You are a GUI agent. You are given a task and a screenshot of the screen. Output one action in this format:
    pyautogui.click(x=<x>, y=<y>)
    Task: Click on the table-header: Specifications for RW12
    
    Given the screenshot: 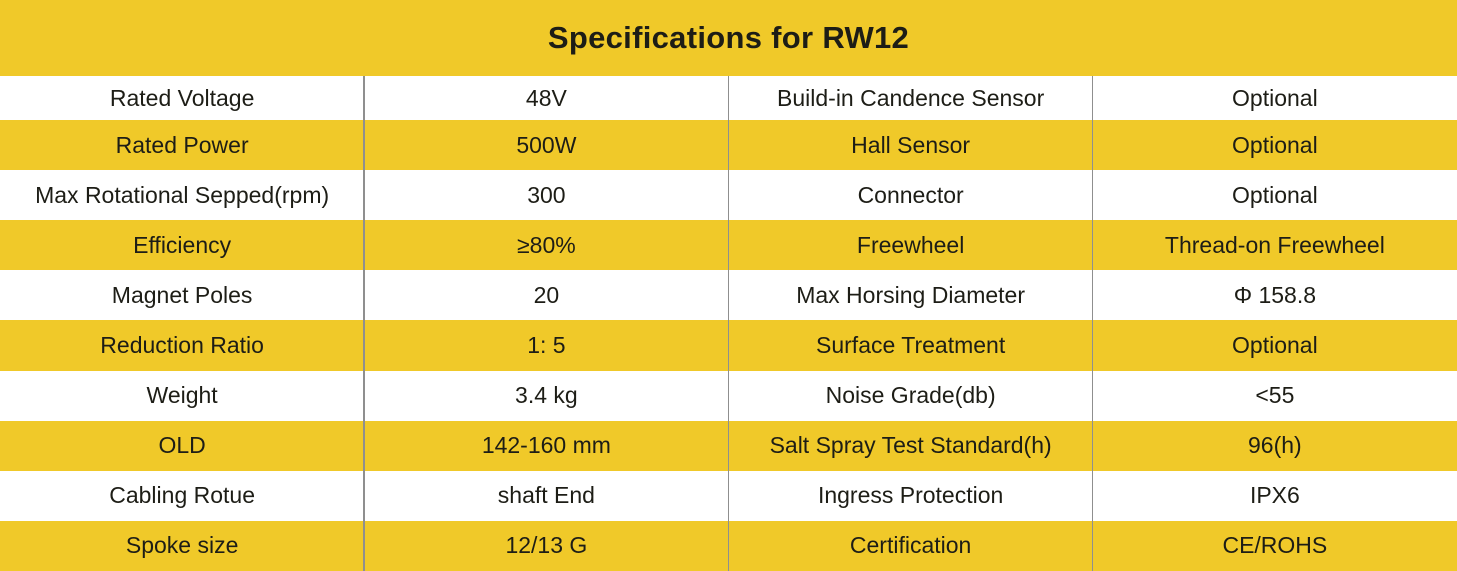 What is the action you would take?
    pyautogui.click(x=728, y=38)
    